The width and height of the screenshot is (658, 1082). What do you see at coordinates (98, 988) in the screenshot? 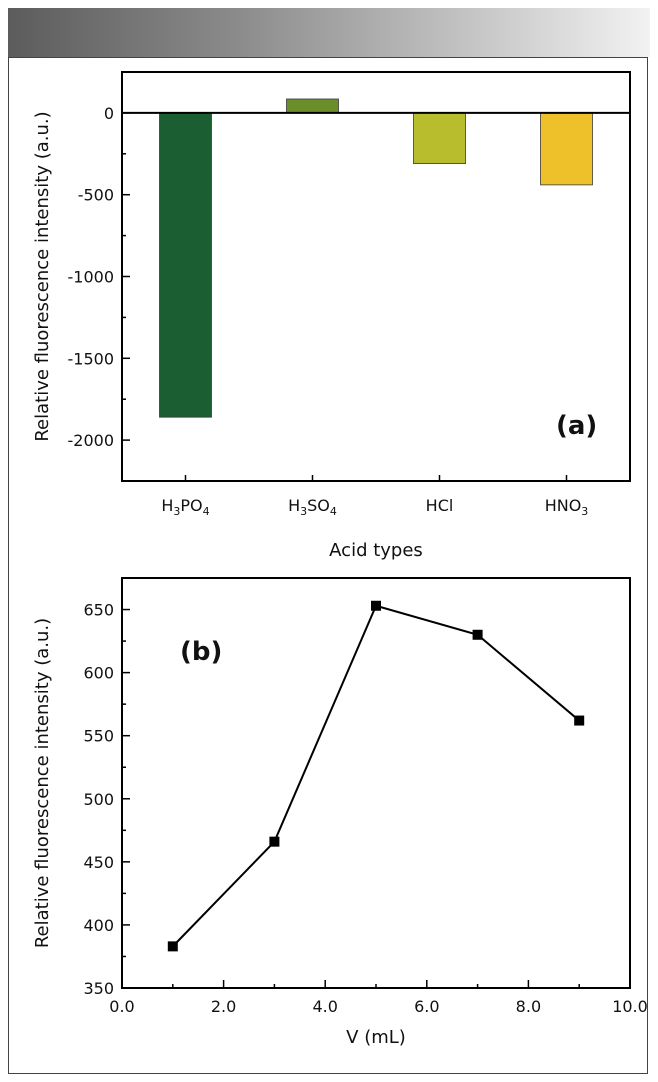
I see `y-tick-label: 350` at bounding box center [98, 988].